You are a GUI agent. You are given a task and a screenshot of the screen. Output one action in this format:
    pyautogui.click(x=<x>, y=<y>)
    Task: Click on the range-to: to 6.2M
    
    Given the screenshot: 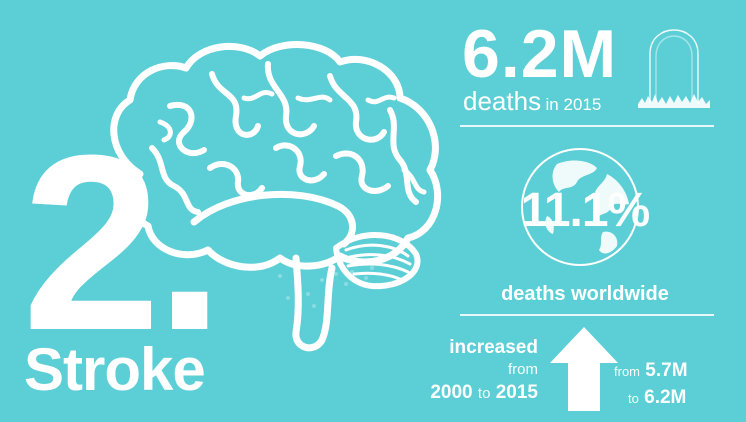 What is the action you would take?
    pyautogui.click(x=657, y=397)
    